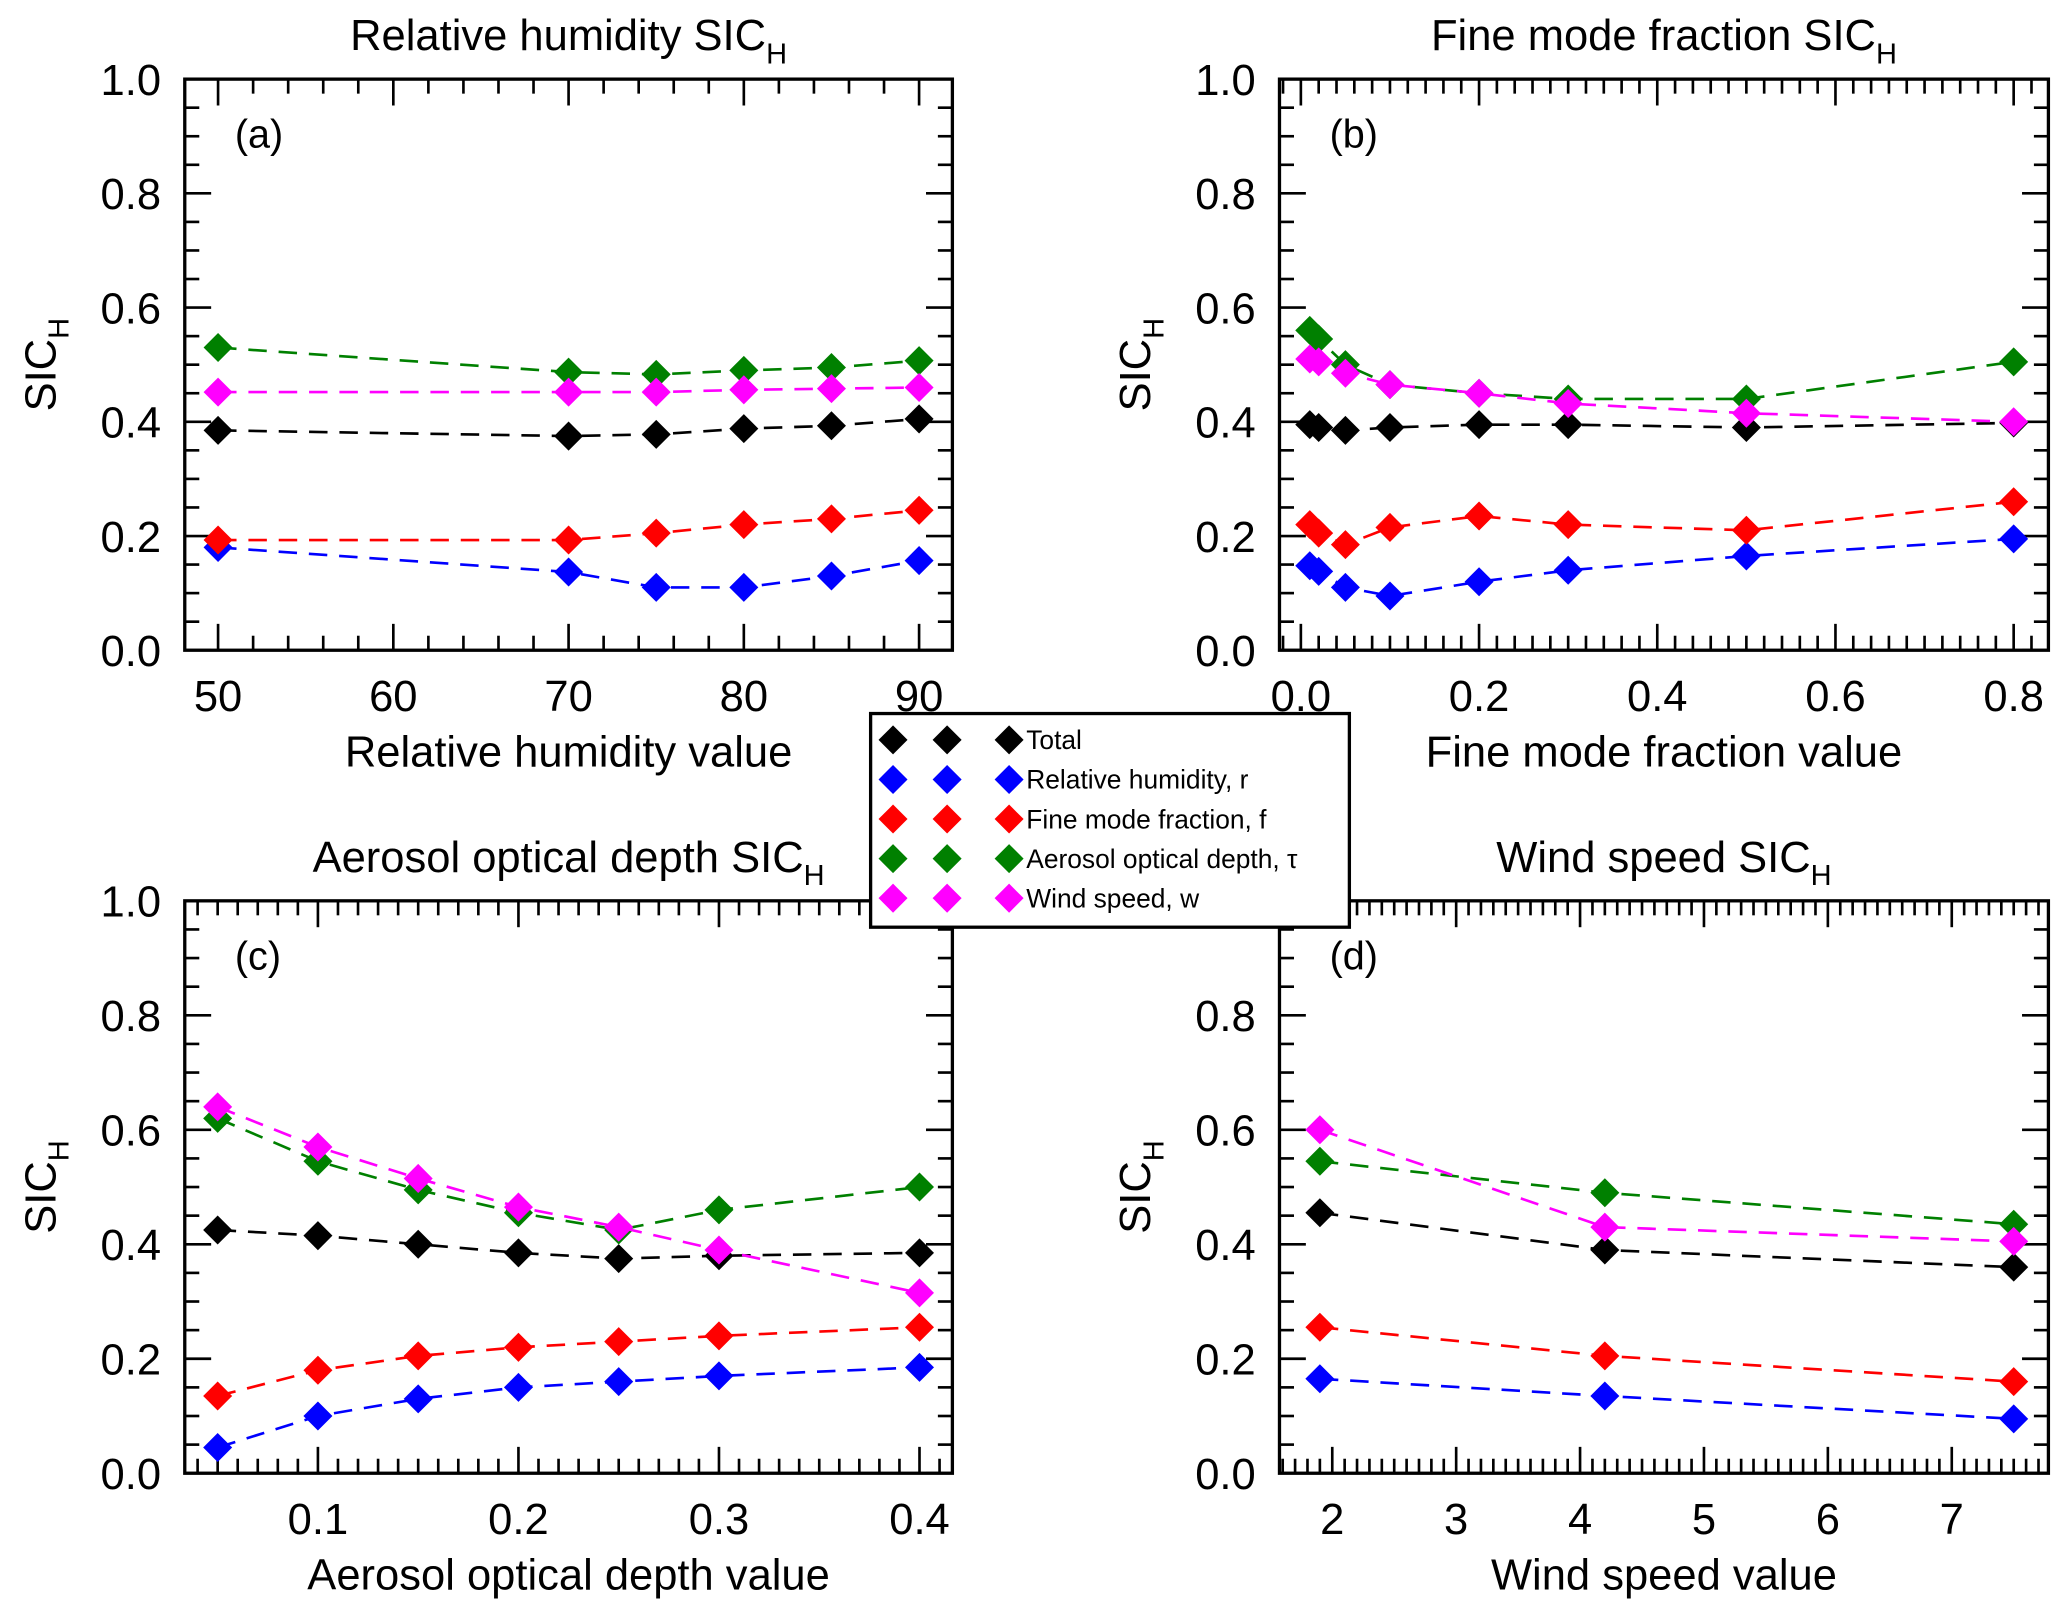 The height and width of the screenshot is (1617, 2067). Describe the element at coordinates (1653, 858) in the screenshot. I see `title-text: Wind speed SIC` at that location.